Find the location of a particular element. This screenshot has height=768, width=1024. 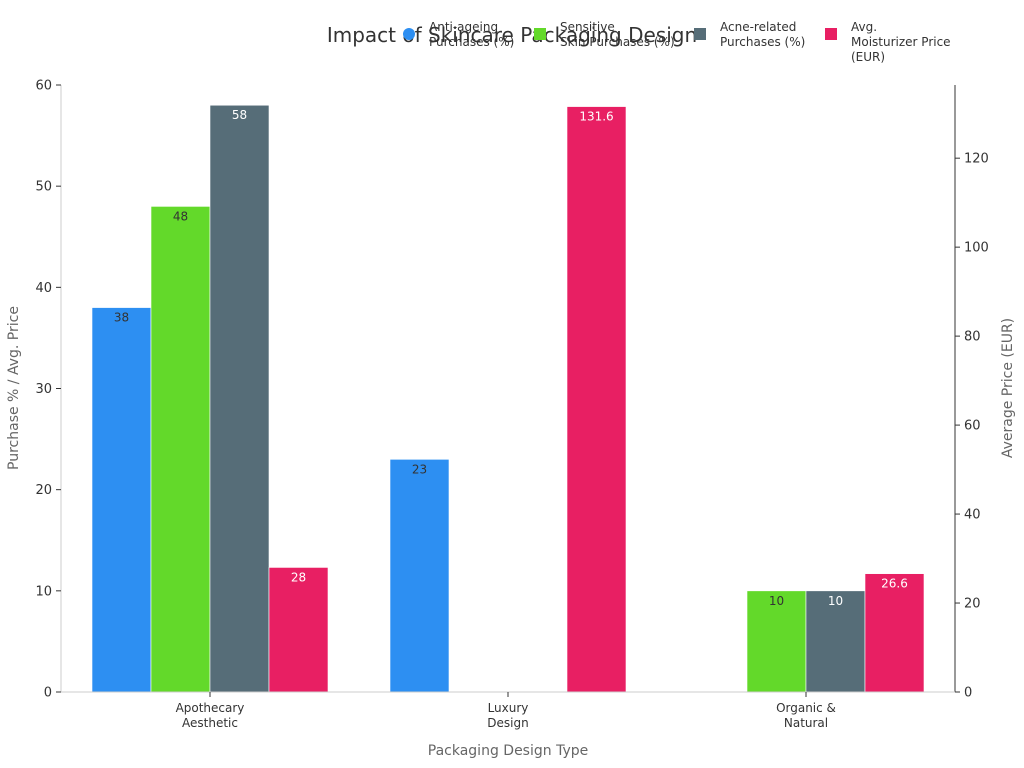

legend-item: Anti-ageing Purchases (%) is located at coordinates (458, 34).